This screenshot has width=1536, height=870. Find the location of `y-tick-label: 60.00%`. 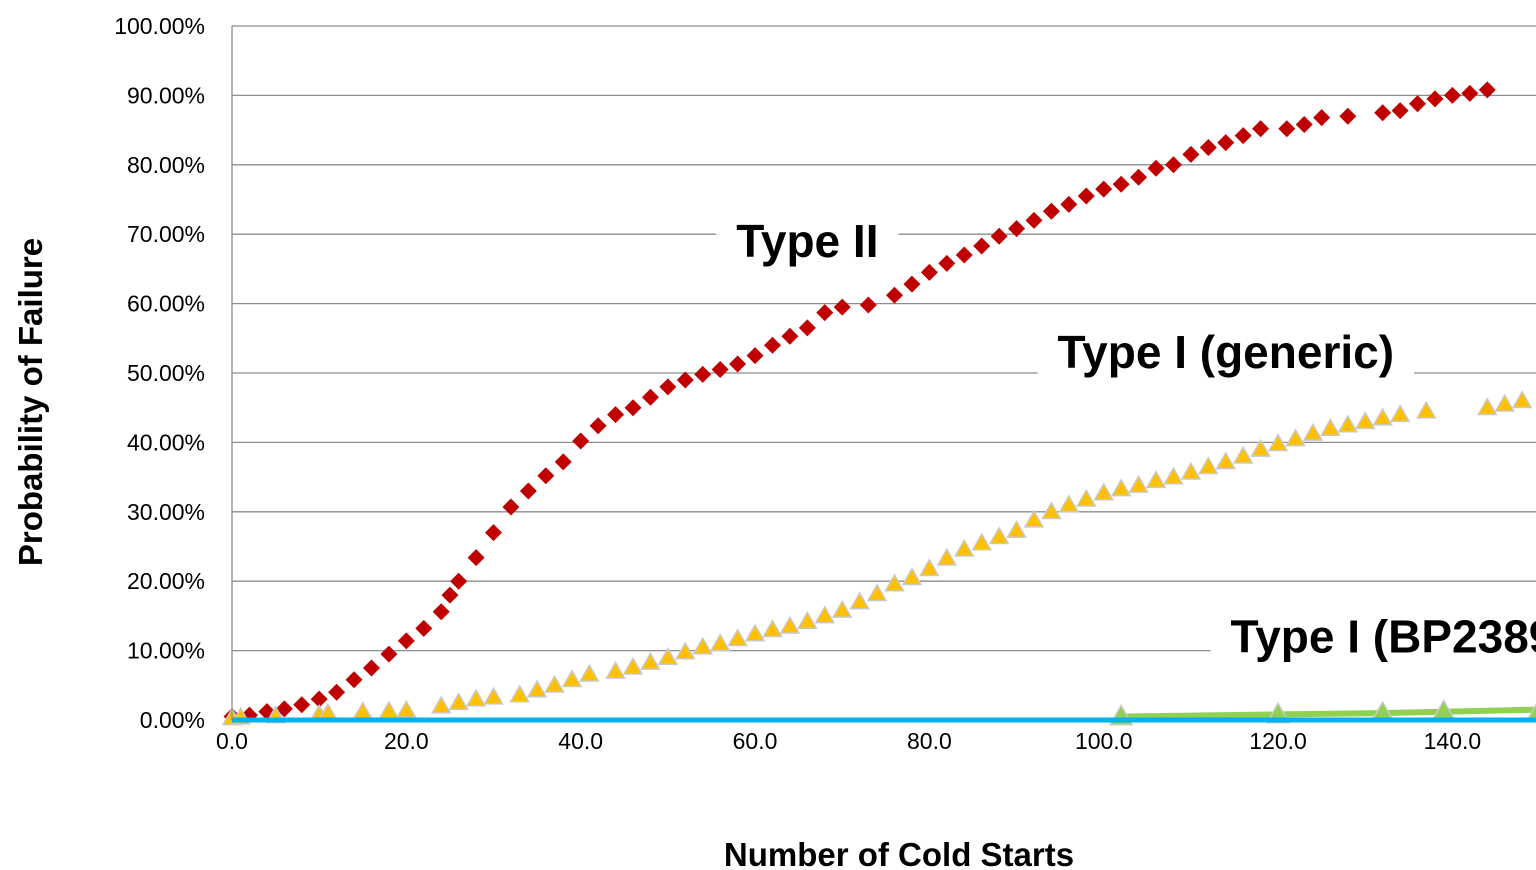

y-tick-label: 60.00% is located at coordinates (166, 304).